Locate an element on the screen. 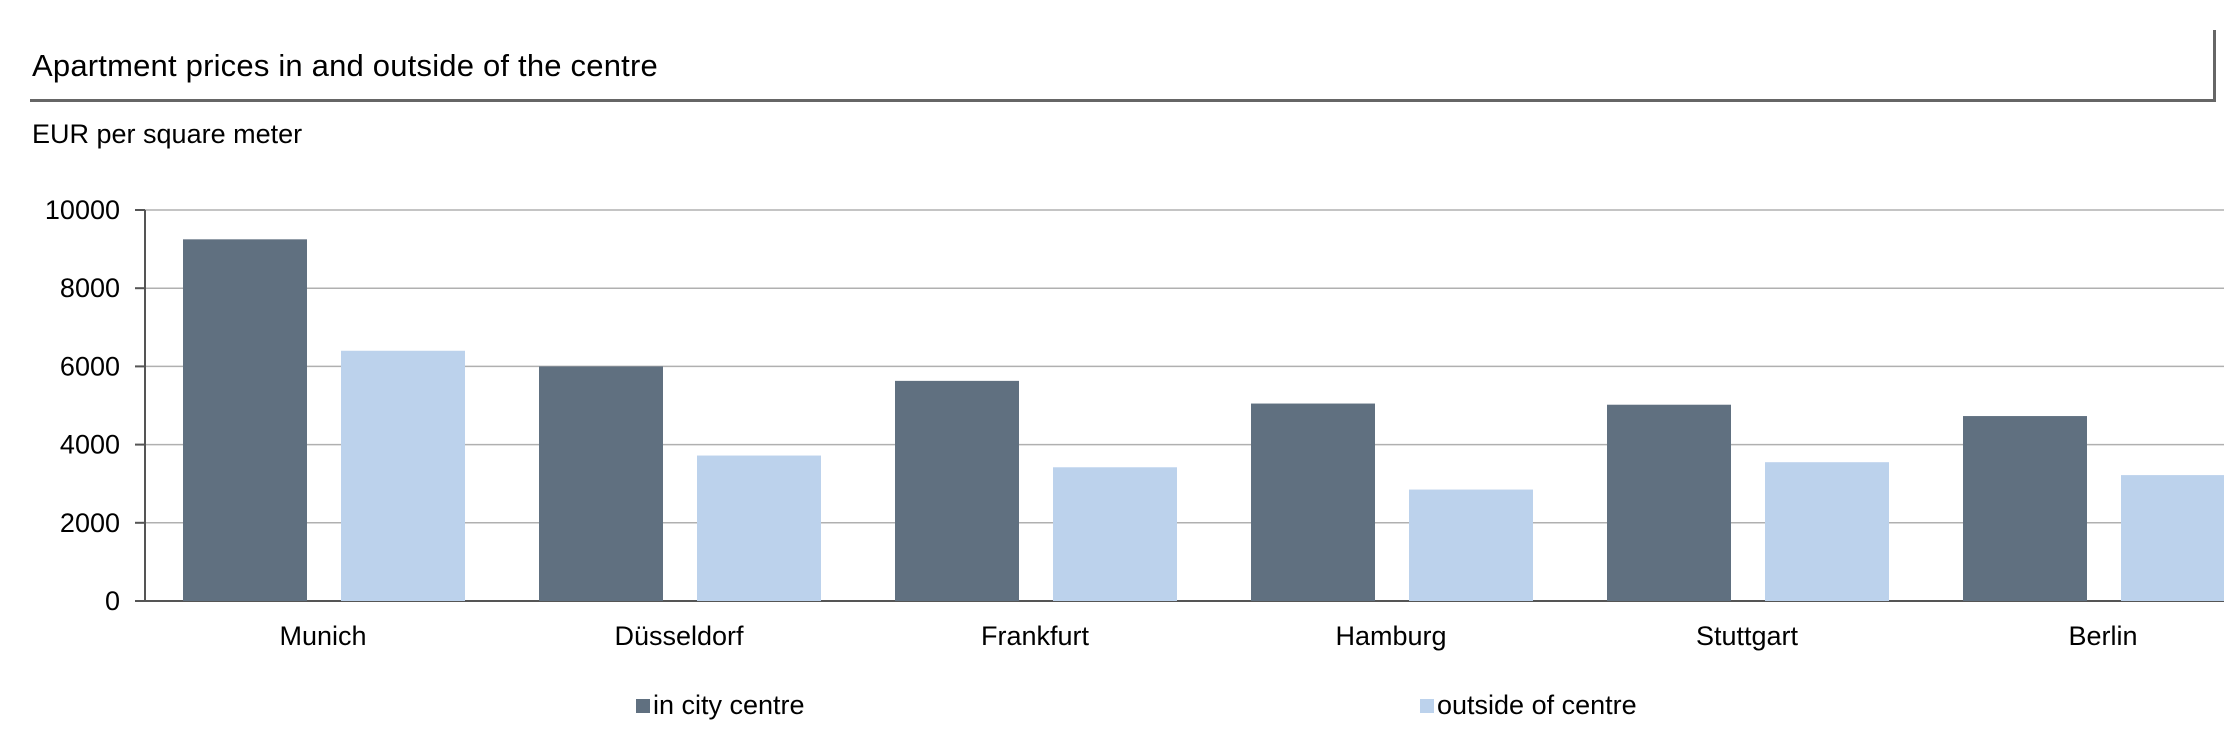 This screenshot has height=736, width=2224. y-tick-label: 0 is located at coordinates (112, 601).